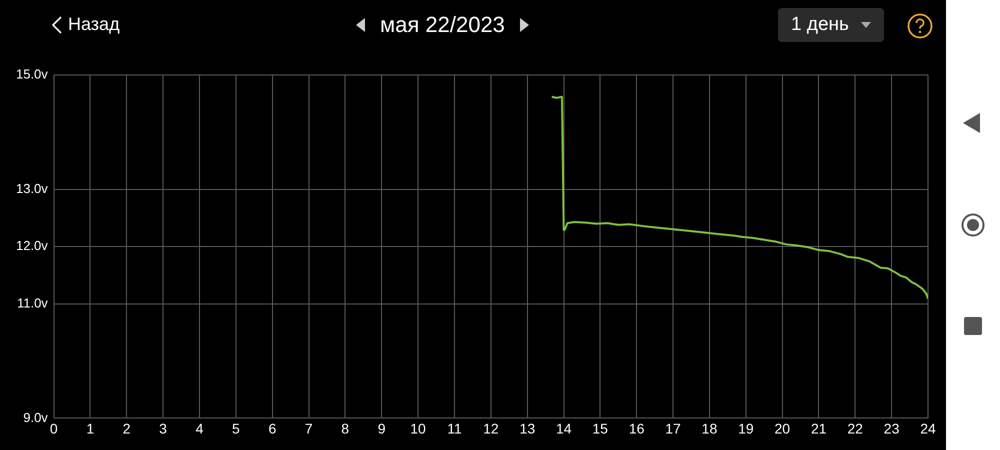 The image size is (1000, 450). What do you see at coordinates (418, 428) in the screenshot?
I see `x-tick-label: 10` at bounding box center [418, 428].